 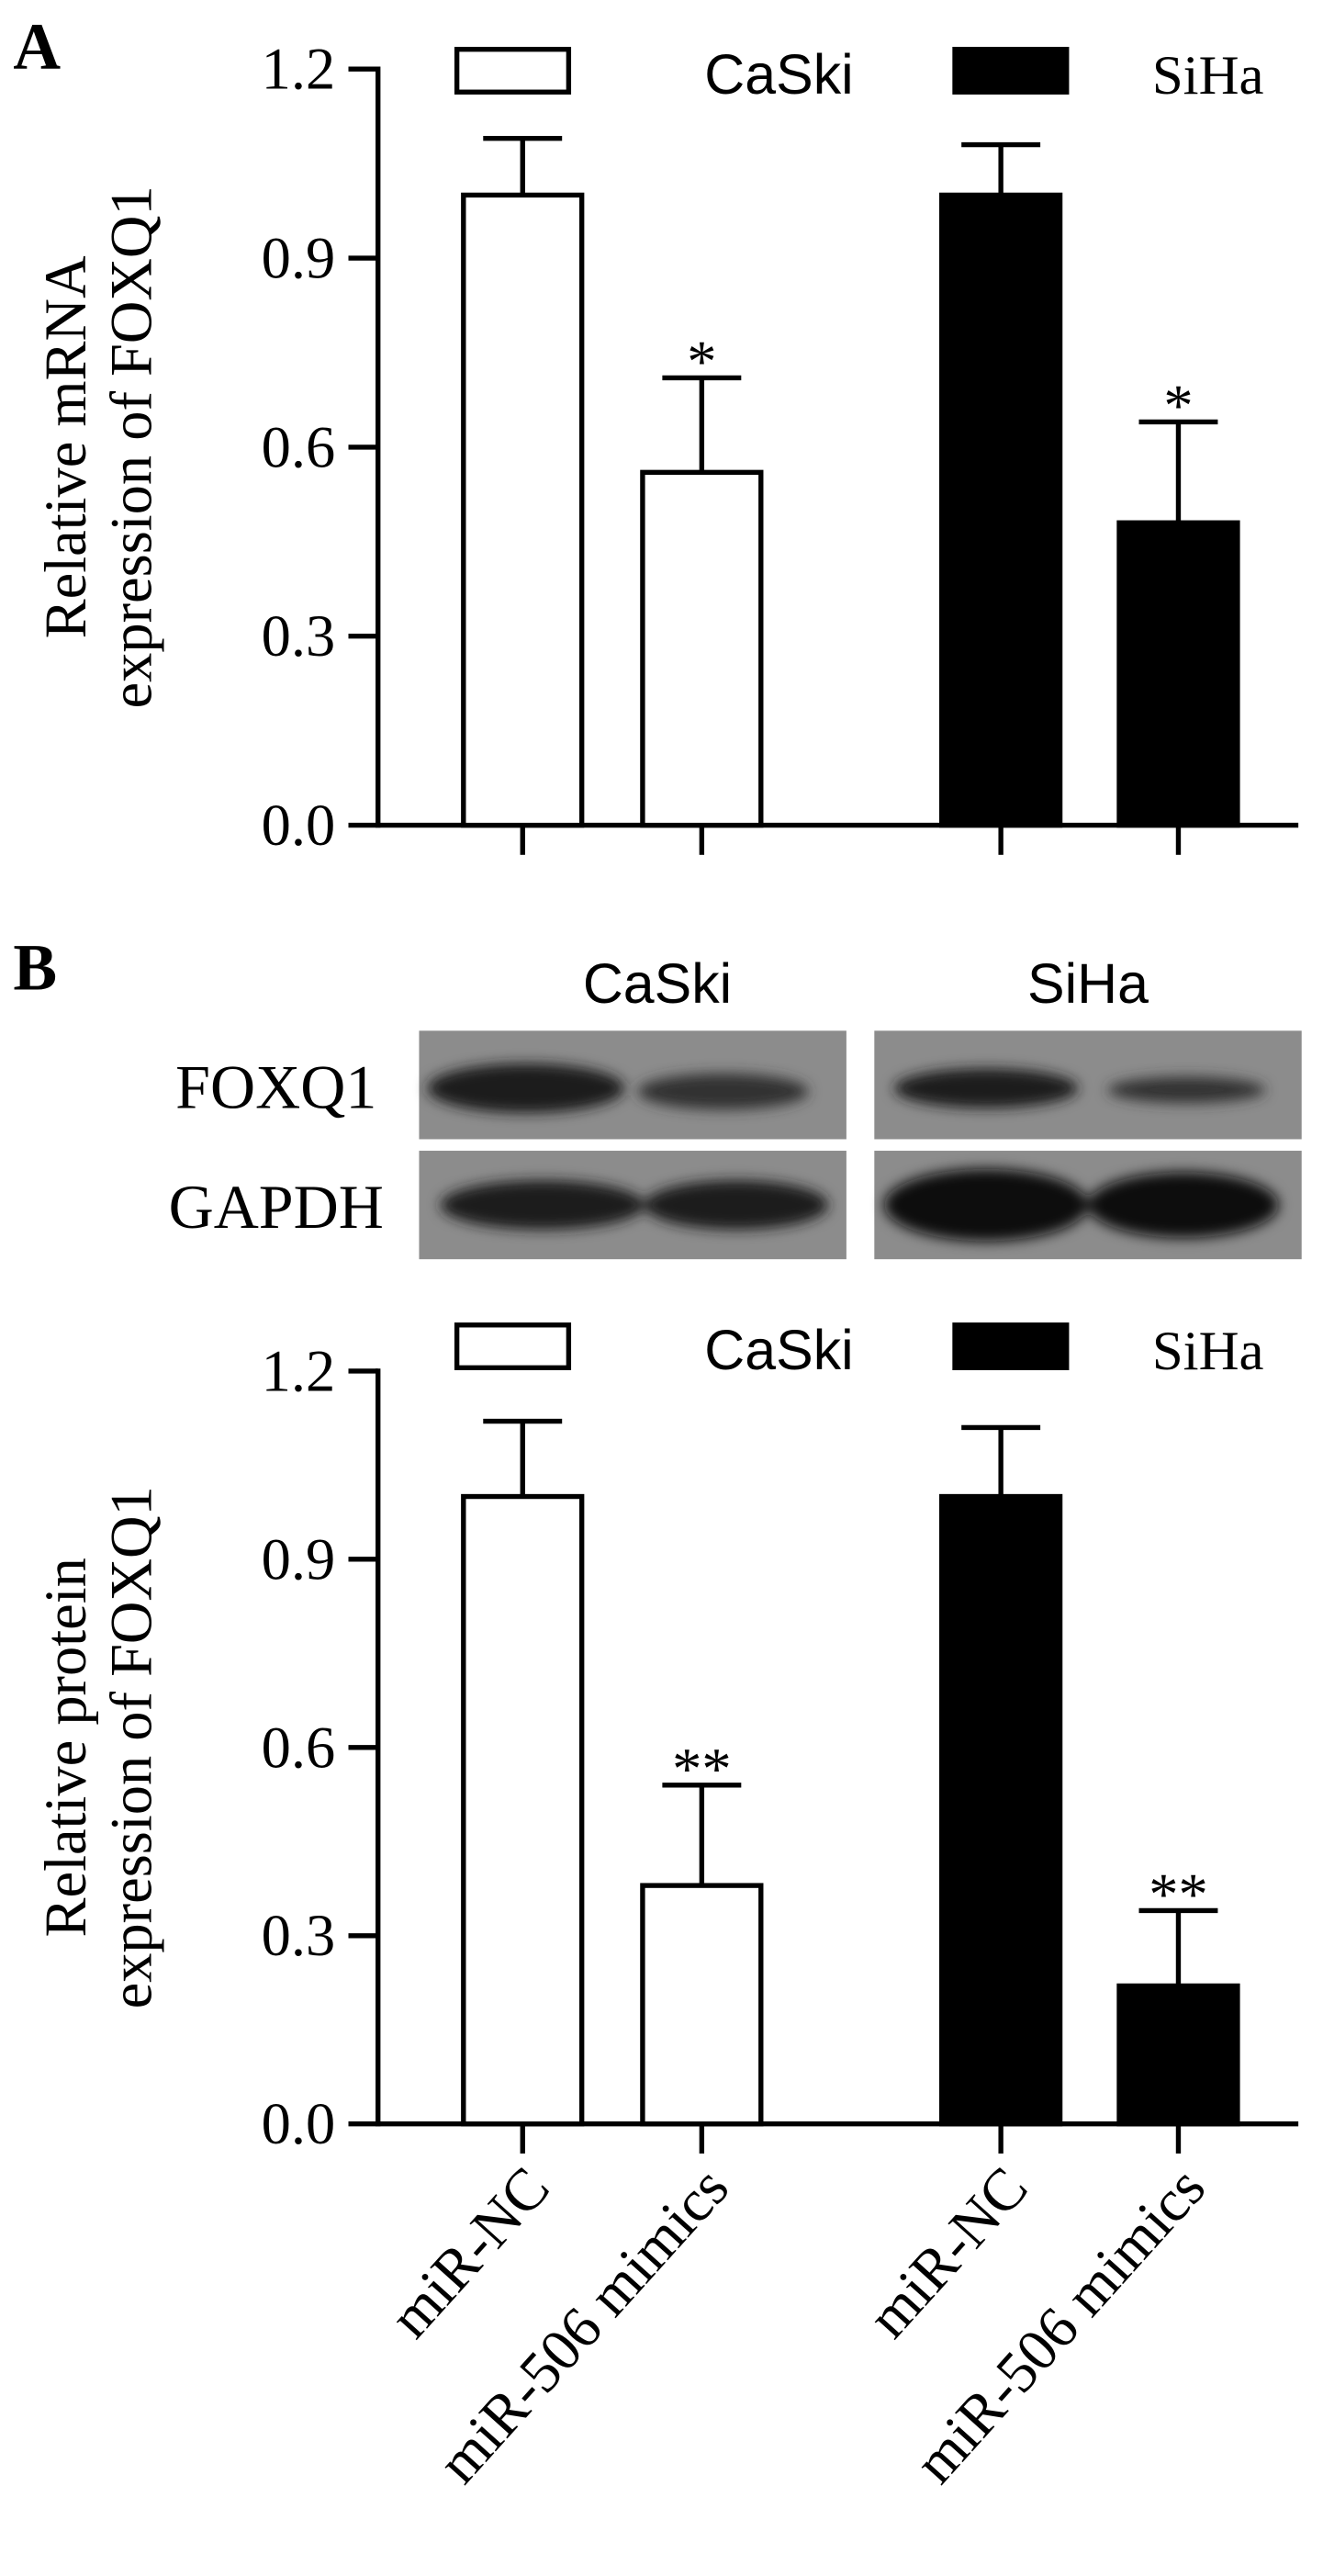 I want to click on blot-column-label: SiHa, so click(x=1088, y=984).